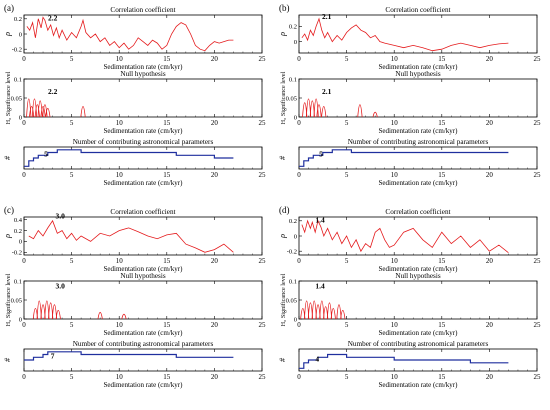 The height and width of the screenshot is (410, 550). I want to click on annotation-label: 2.1, so click(327, 16).